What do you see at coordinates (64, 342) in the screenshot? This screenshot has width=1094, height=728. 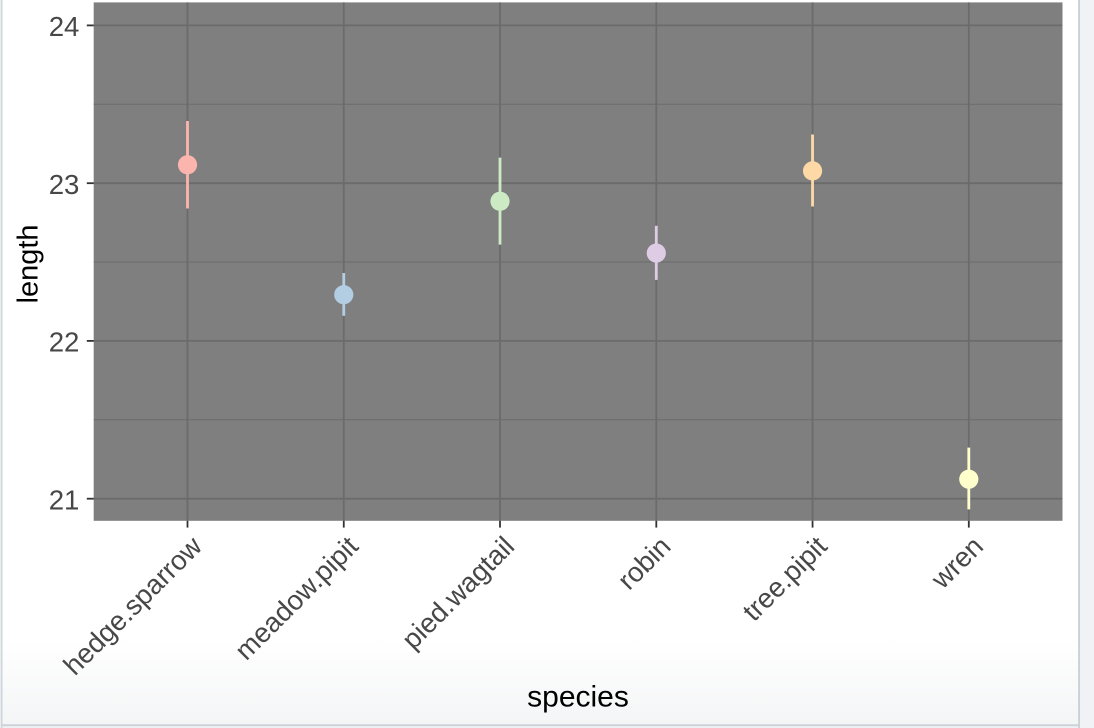 I see `svg-text: 22` at bounding box center [64, 342].